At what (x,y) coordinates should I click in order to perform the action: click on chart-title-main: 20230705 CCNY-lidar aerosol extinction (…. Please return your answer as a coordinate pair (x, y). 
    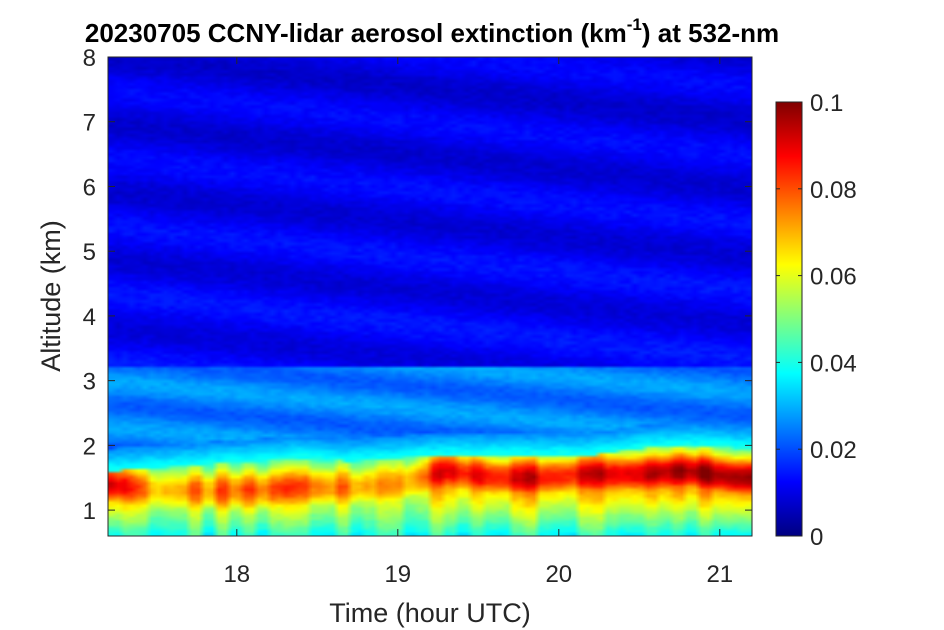
    Looking at the image, I should click on (356, 33).